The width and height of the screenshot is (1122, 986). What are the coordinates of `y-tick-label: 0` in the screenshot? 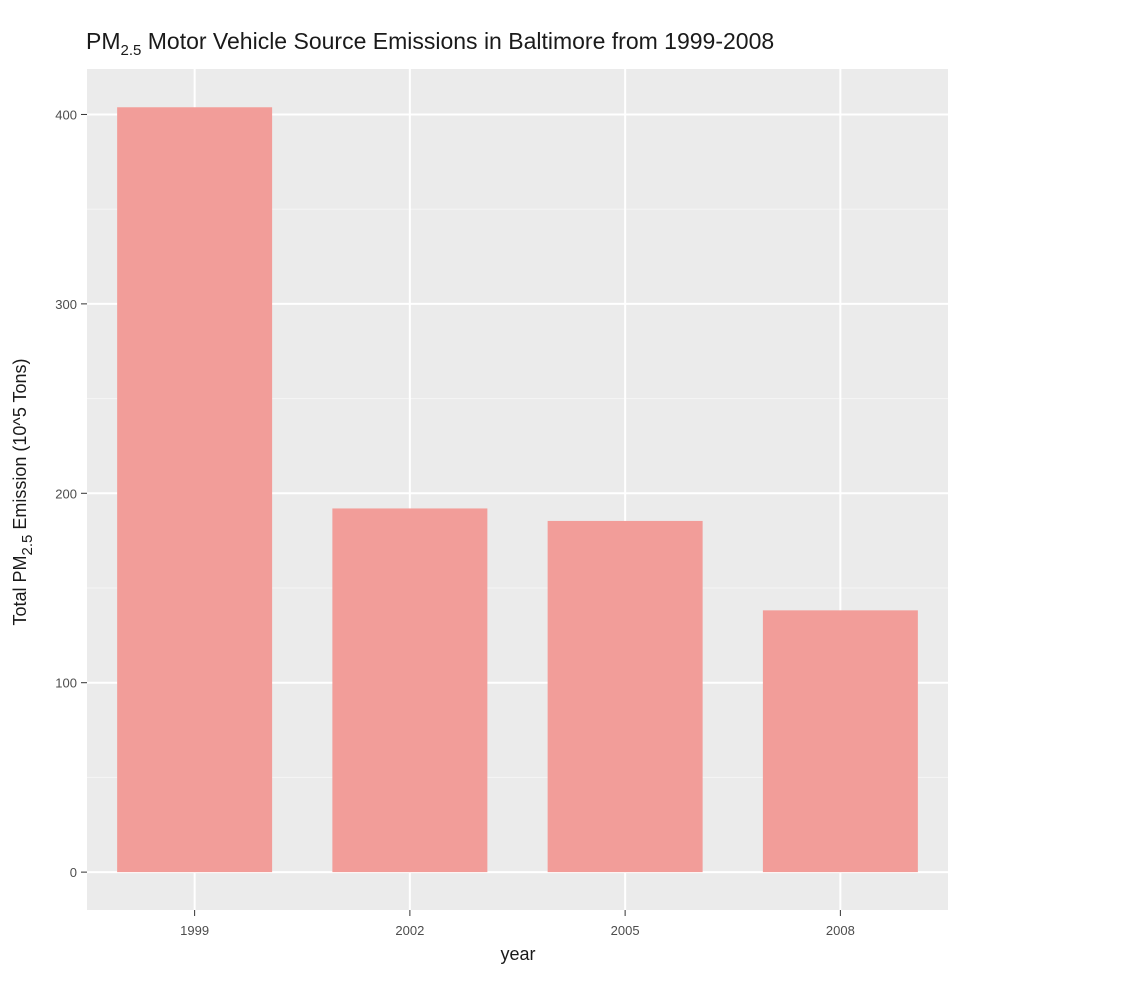 It's located at (73, 872).